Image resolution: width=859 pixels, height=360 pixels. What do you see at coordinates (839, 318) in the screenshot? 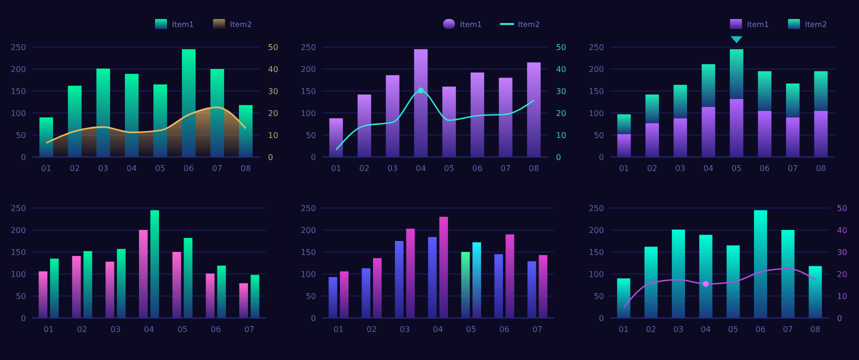
I see `y2-tick-label: 0` at bounding box center [839, 318].